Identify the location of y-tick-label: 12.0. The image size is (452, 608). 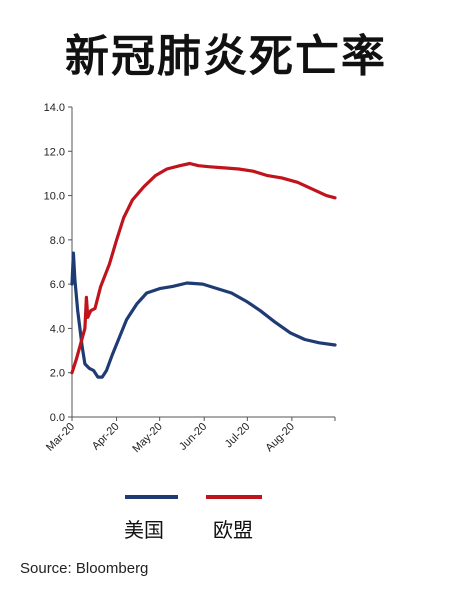
(54, 152).